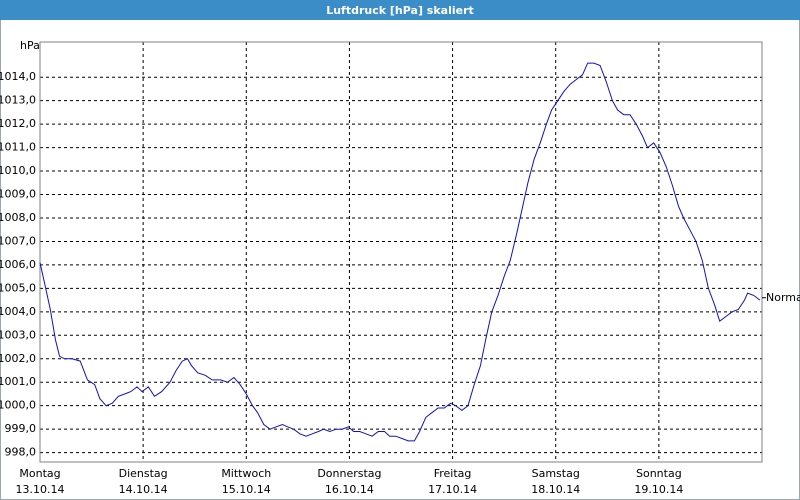 This screenshot has width=800, height=500. What do you see at coordinates (452, 489) in the screenshot?
I see `x-tick-date: 17.10.14` at bounding box center [452, 489].